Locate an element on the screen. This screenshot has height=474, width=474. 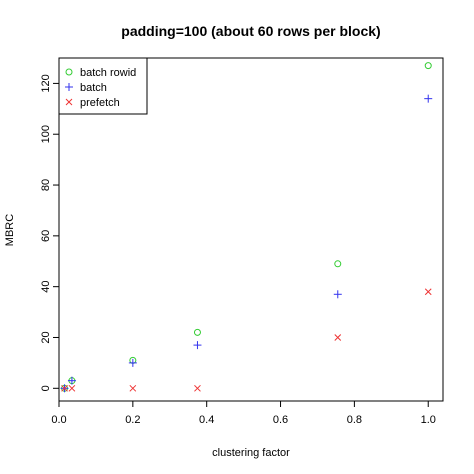
y-axis-label: MBRC is located at coordinates (10, 230).